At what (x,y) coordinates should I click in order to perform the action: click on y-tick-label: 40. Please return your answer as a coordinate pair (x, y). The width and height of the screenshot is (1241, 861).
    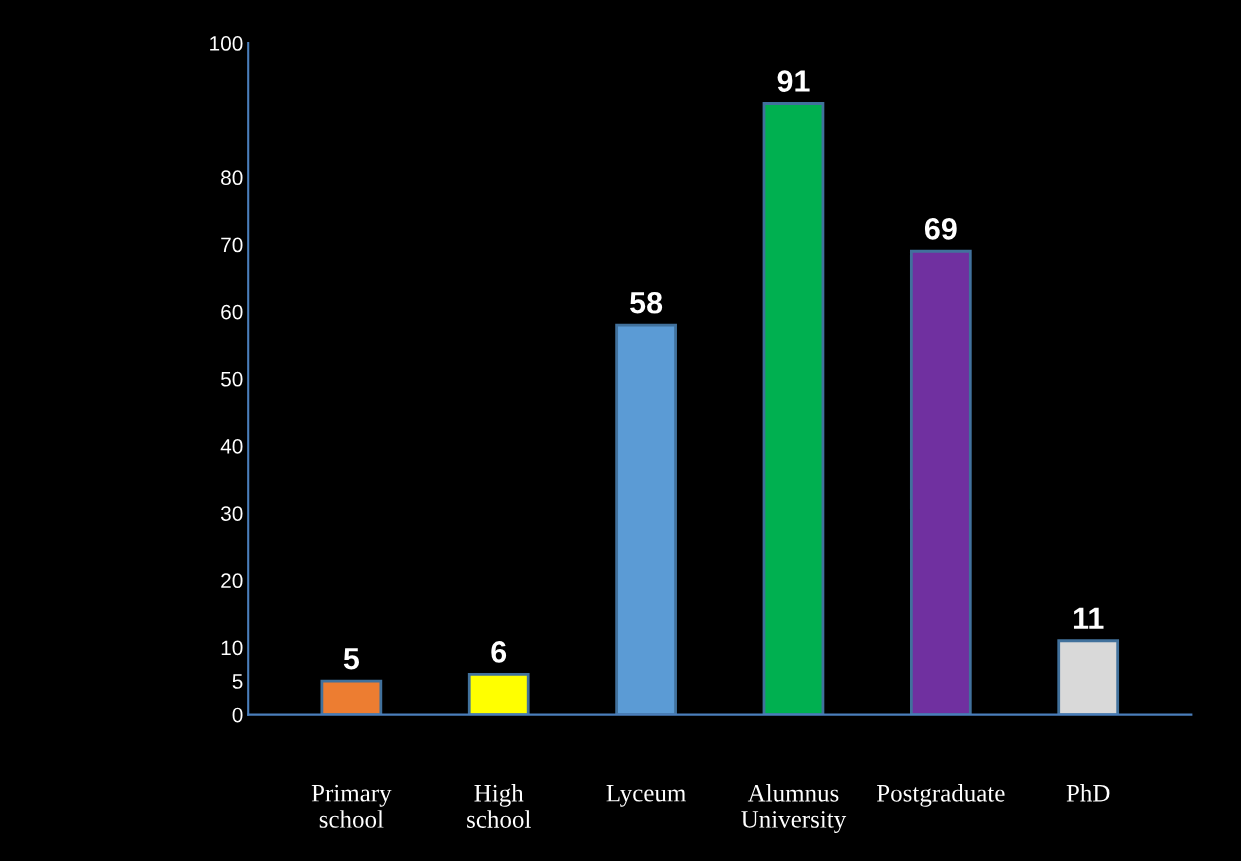
    Looking at the image, I should click on (231, 446).